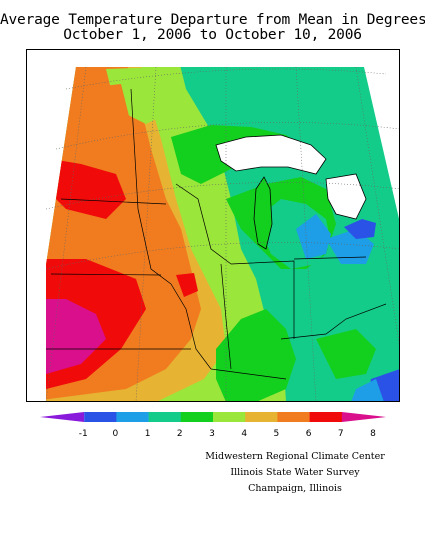 Image resolution: width=425 pixels, height=550 pixels. I want to click on color-scale-legend: -1 0 1 2 3 4 5 6 7 8, so click(213, 425).